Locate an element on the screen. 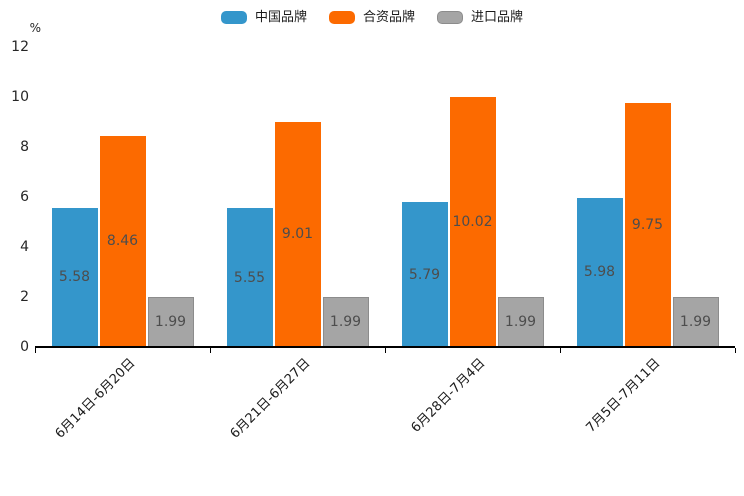 This screenshot has width=744, height=496. bar-value-label: 5.58 is located at coordinates (74, 277).